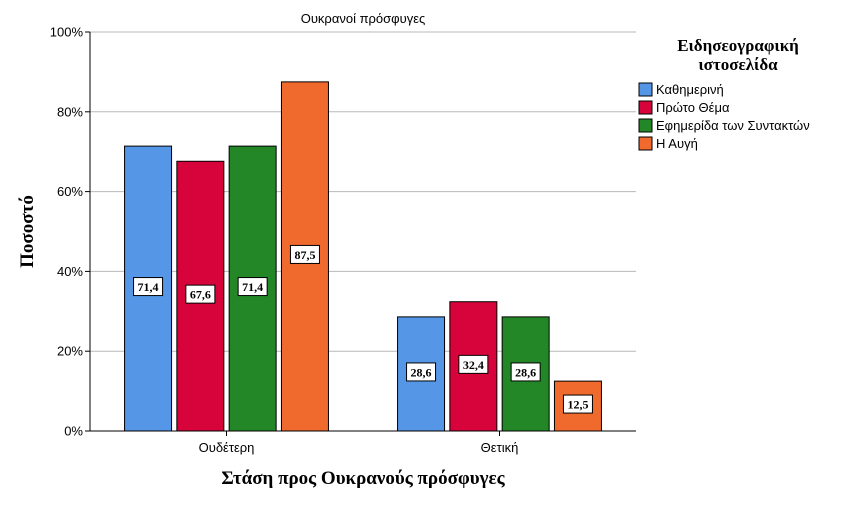 The height and width of the screenshot is (506, 851). Describe the element at coordinates (70, 191) in the screenshot. I see `y-tick-label: 60%` at that location.